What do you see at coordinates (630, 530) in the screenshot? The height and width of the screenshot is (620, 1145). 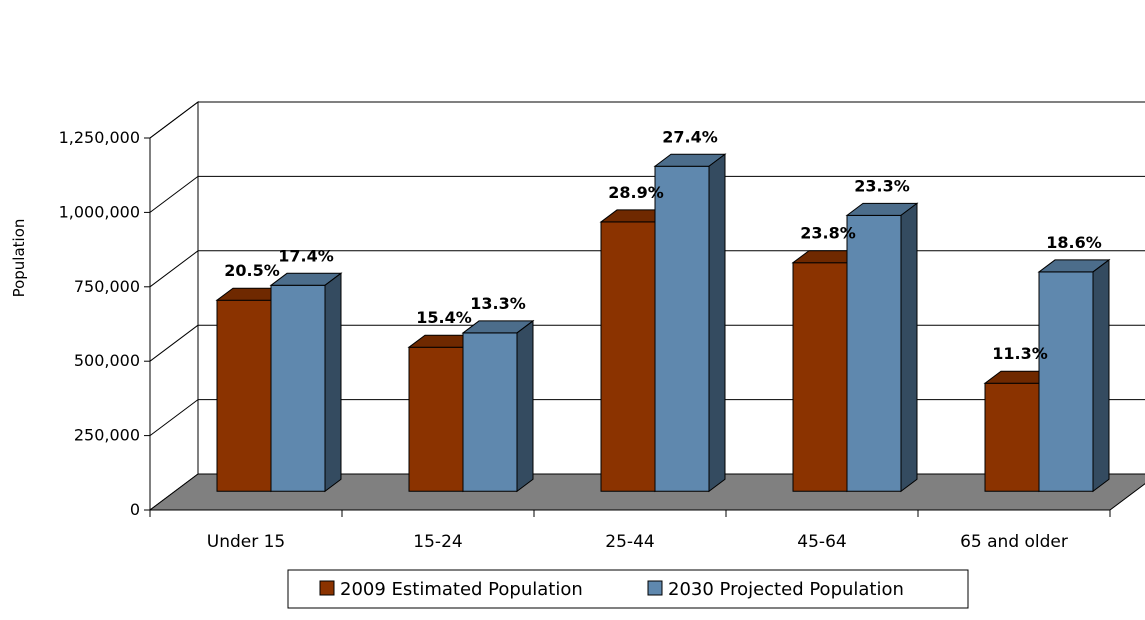 I see `x-axis: Under 15 15-24 25-44 45-64 65 and older` at bounding box center [630, 530].